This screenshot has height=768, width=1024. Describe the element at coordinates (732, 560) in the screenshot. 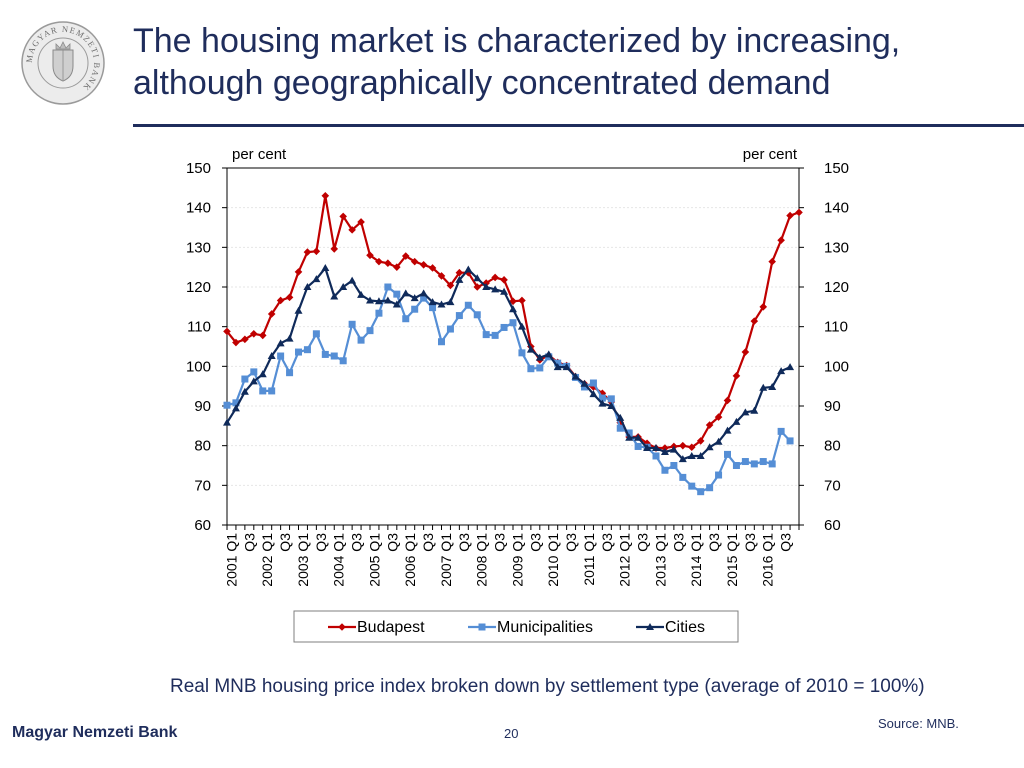

I see `x-tick-label: 2015 Q1` at that location.